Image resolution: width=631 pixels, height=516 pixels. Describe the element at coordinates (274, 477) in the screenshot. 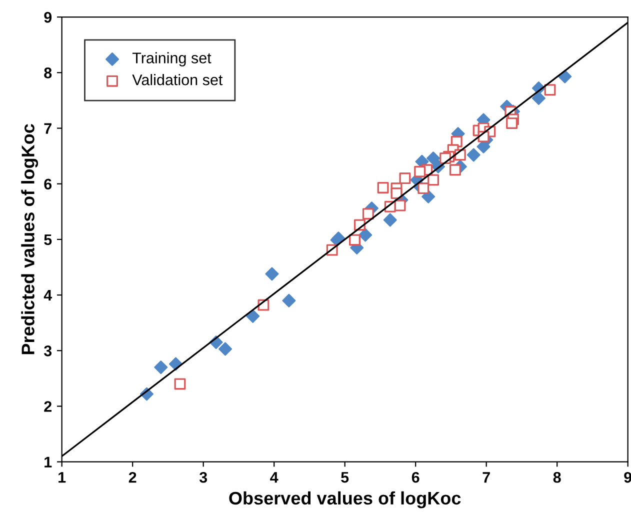

I see `x-tick-label: 4` at that location.